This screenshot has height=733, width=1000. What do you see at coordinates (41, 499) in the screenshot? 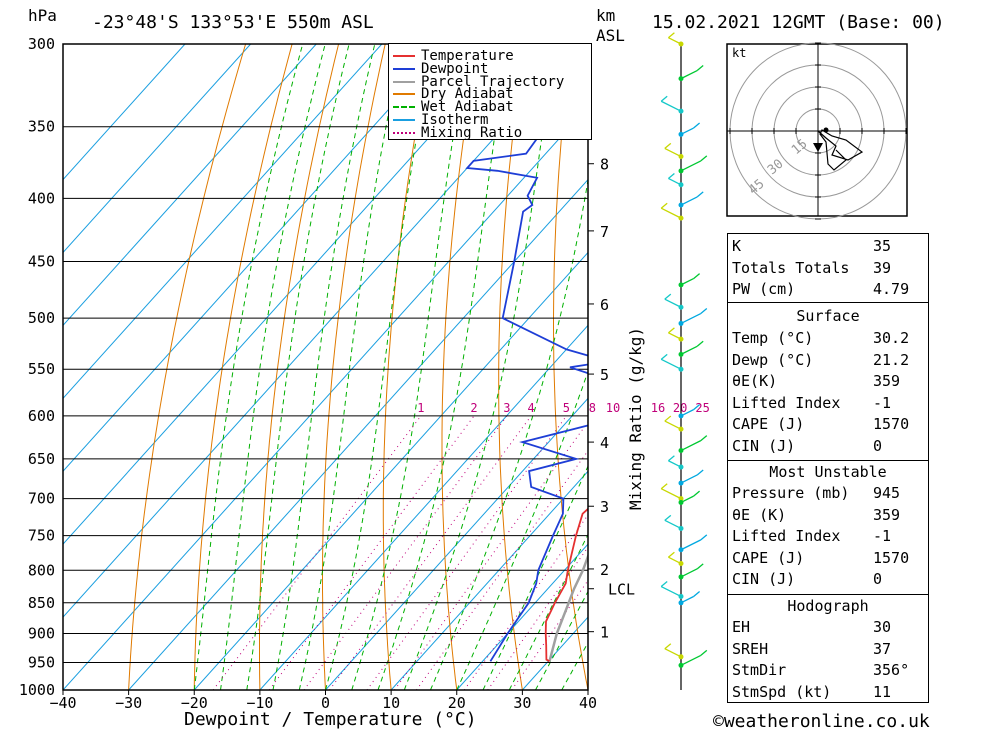
I see `pressure-tick-label: 700` at bounding box center [41, 499].